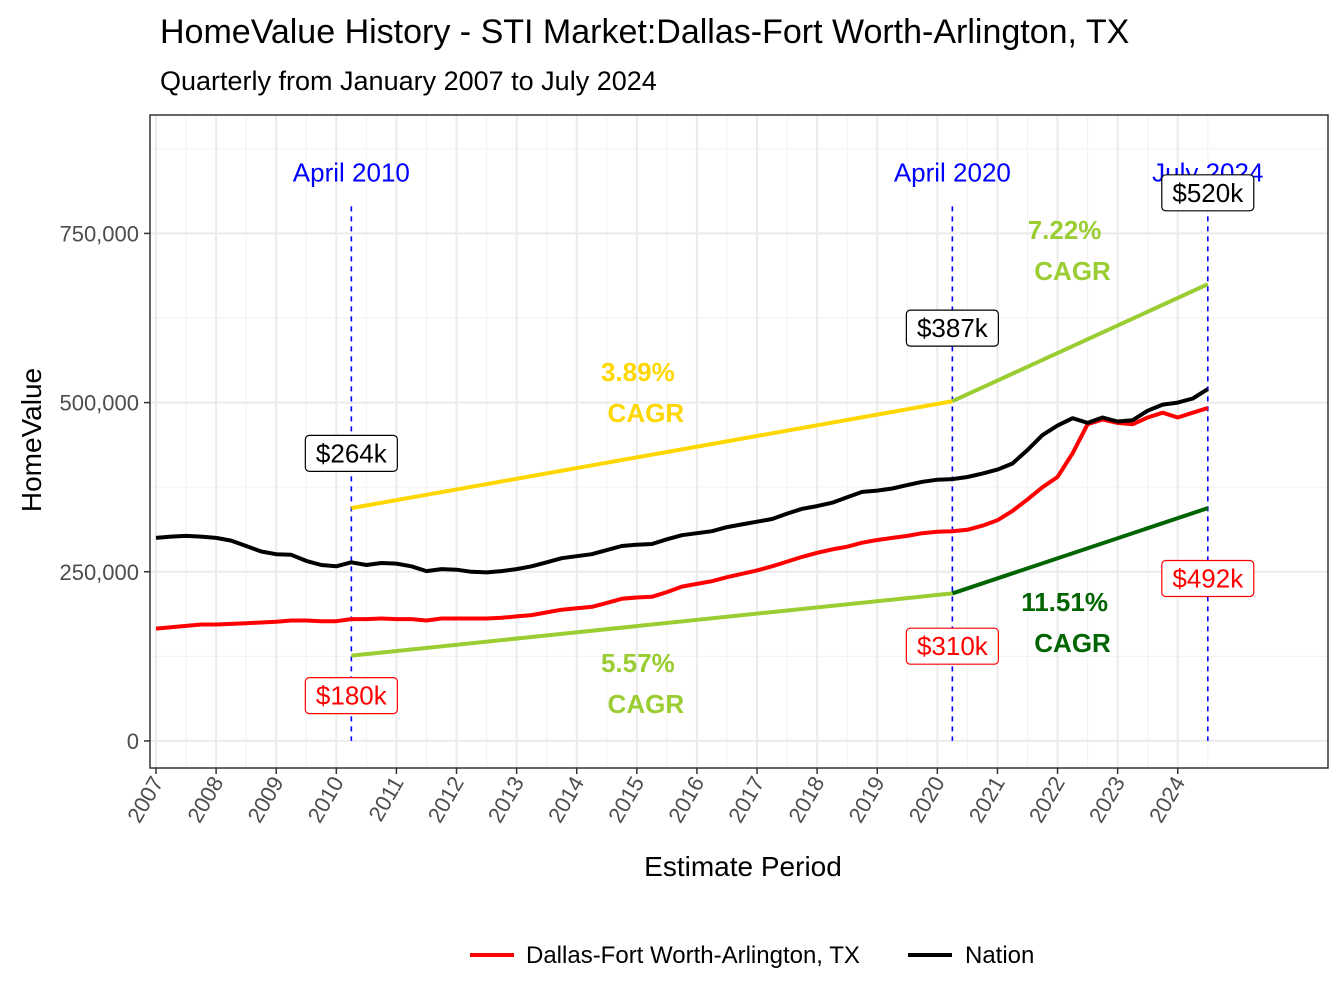  What do you see at coordinates (145, 799) in the screenshot?
I see `x-tick-label: 2007` at bounding box center [145, 799].